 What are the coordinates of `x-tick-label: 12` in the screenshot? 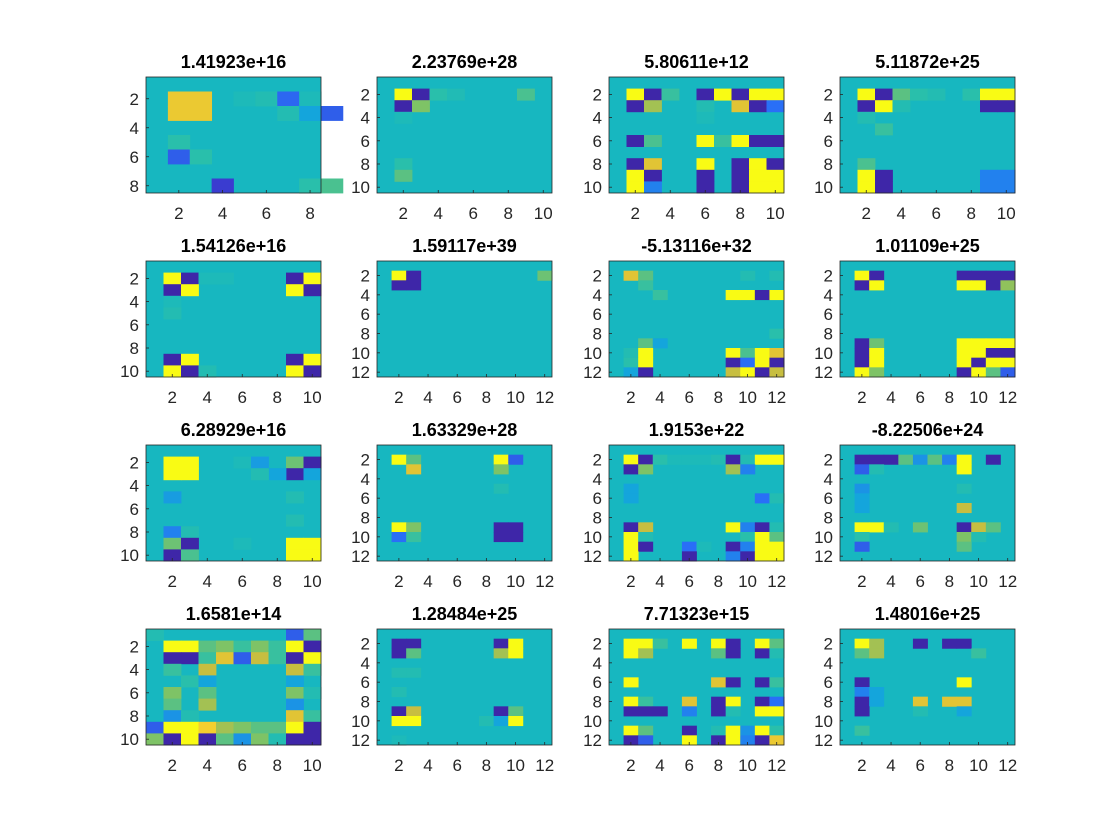 It's located at (776, 397).